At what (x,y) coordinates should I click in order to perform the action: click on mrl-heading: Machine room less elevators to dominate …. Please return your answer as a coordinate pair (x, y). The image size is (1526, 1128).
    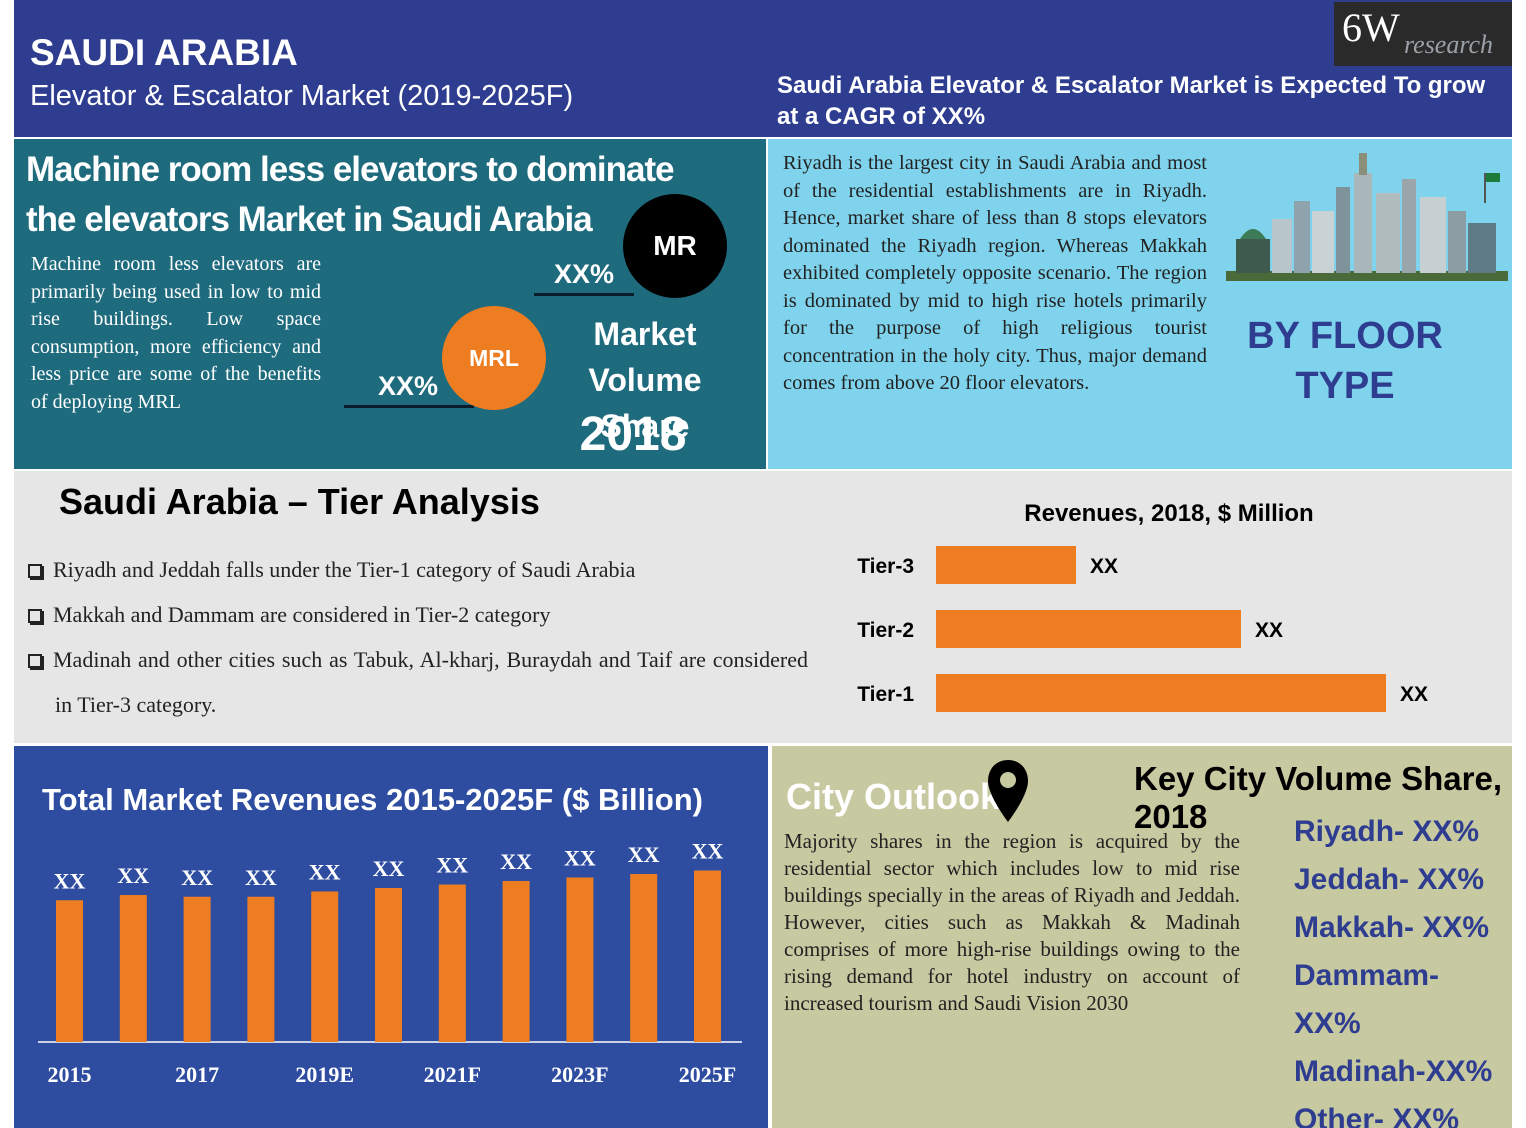
    Looking at the image, I should click on (350, 194).